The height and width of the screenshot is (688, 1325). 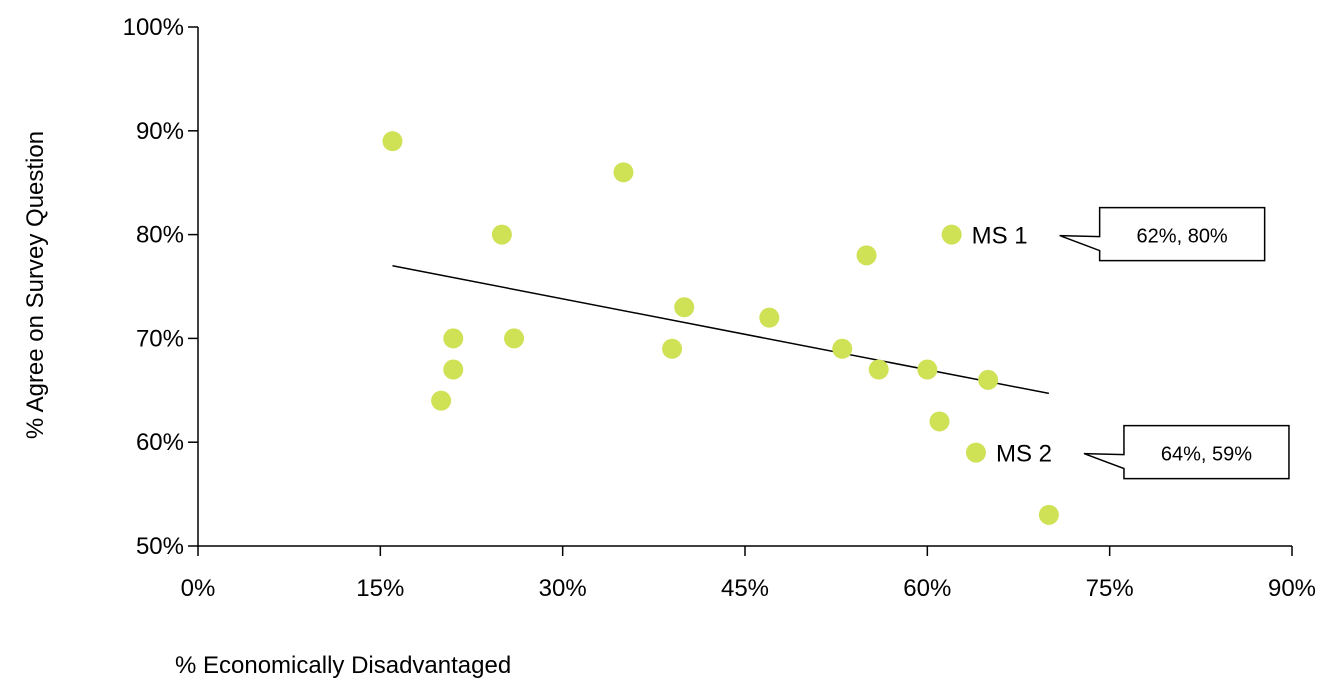 I want to click on callout-text: 64%, 59%, so click(x=1206, y=455).